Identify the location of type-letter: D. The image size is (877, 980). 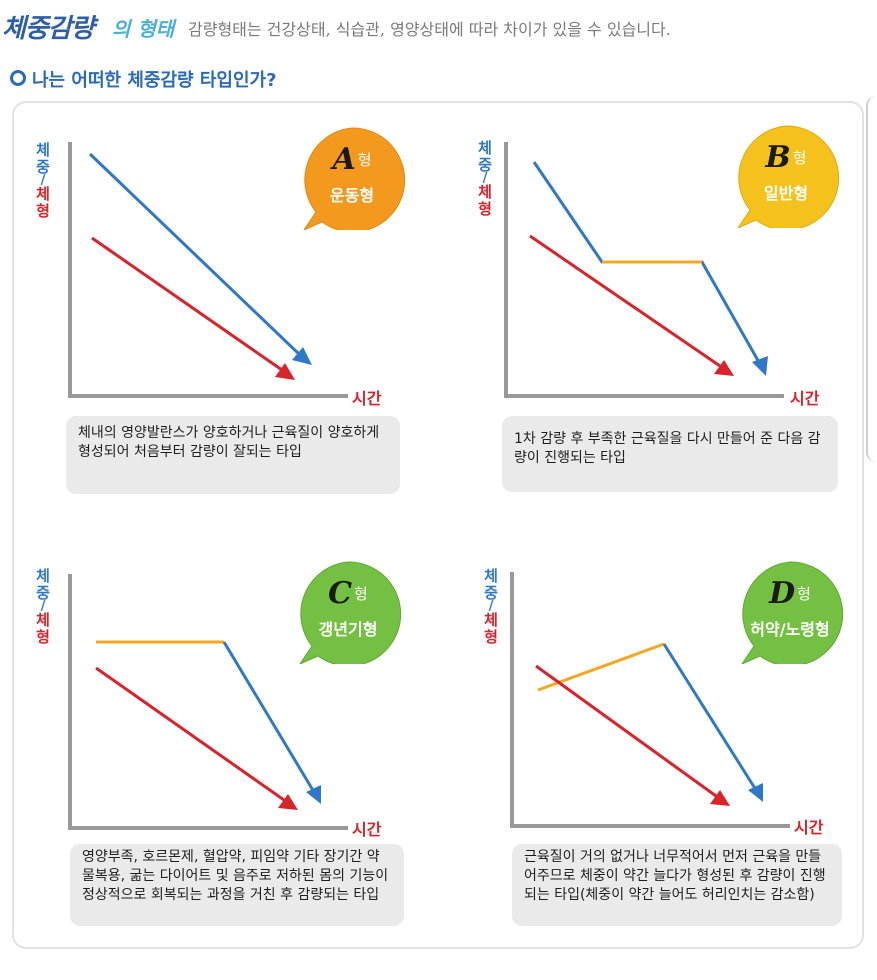
(782, 593).